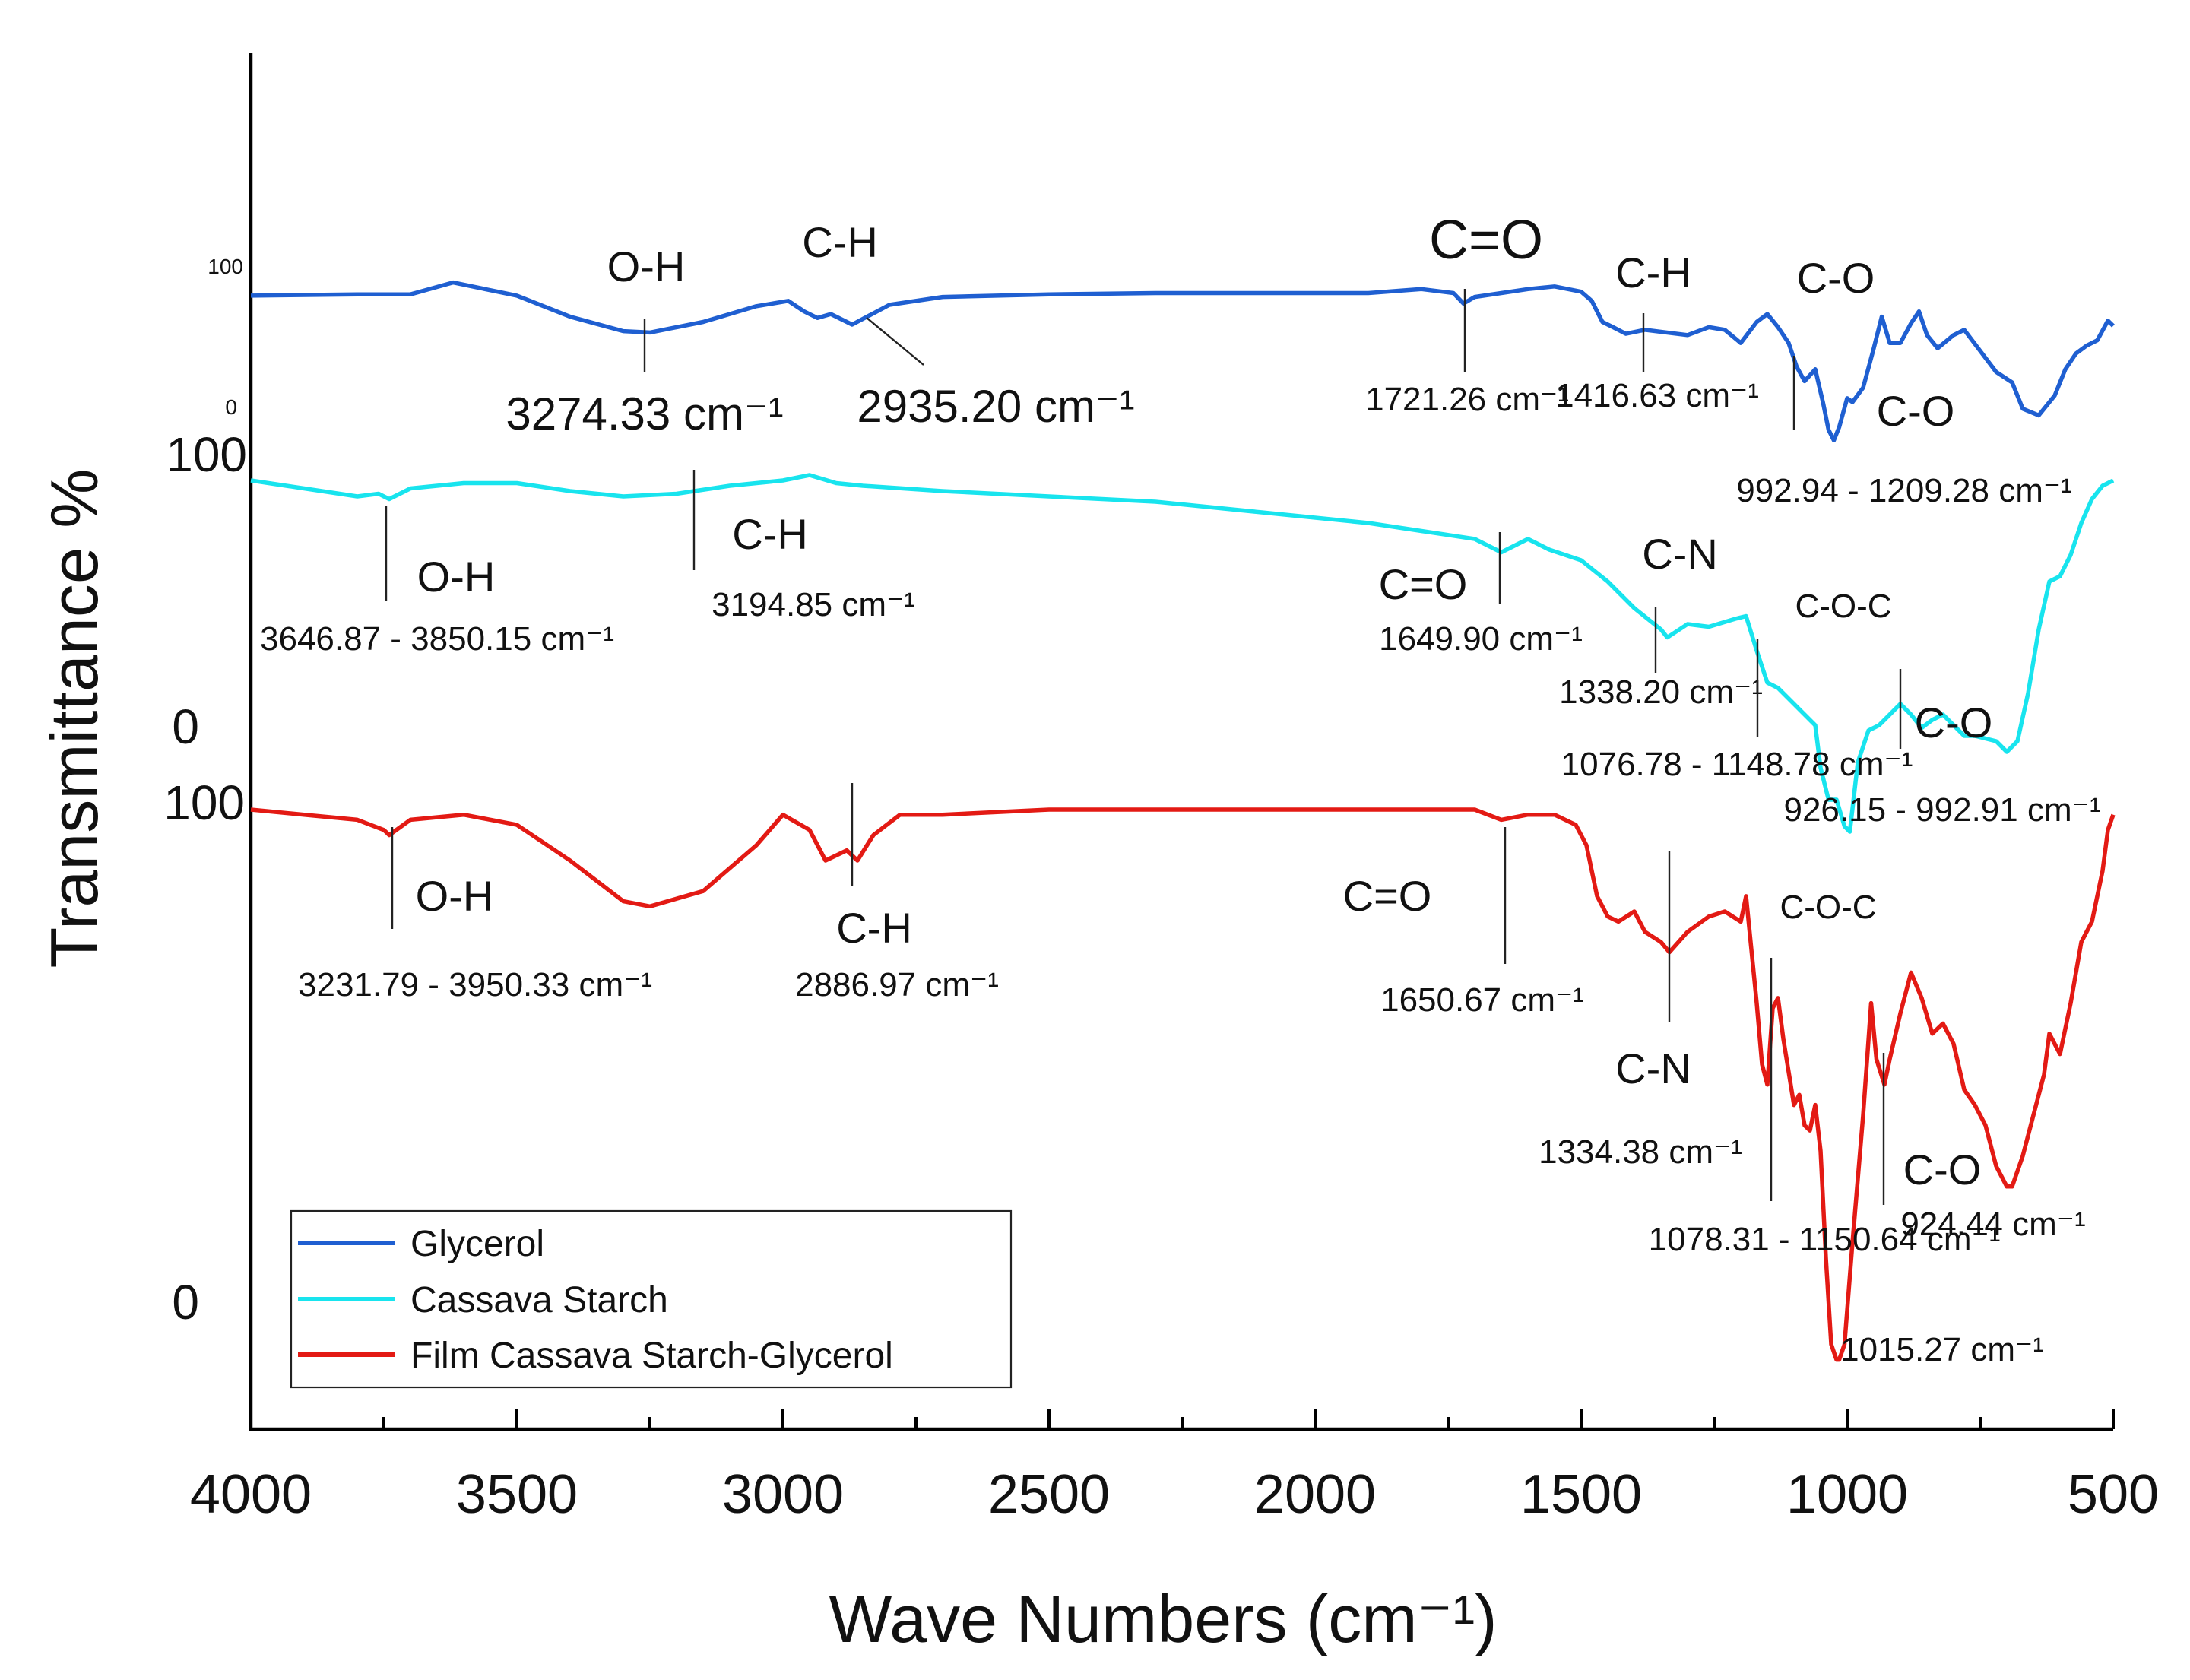 The height and width of the screenshot is (1680, 2190). I want to click on x-axis-label: Wave Numbers (cm⁻¹), so click(1163, 1618).